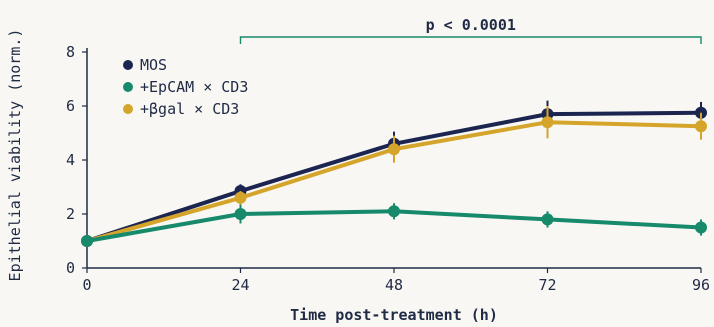 The height and width of the screenshot is (327, 714). What do you see at coordinates (70, 160) in the screenshot?
I see `y-tick-label: 4` at bounding box center [70, 160].